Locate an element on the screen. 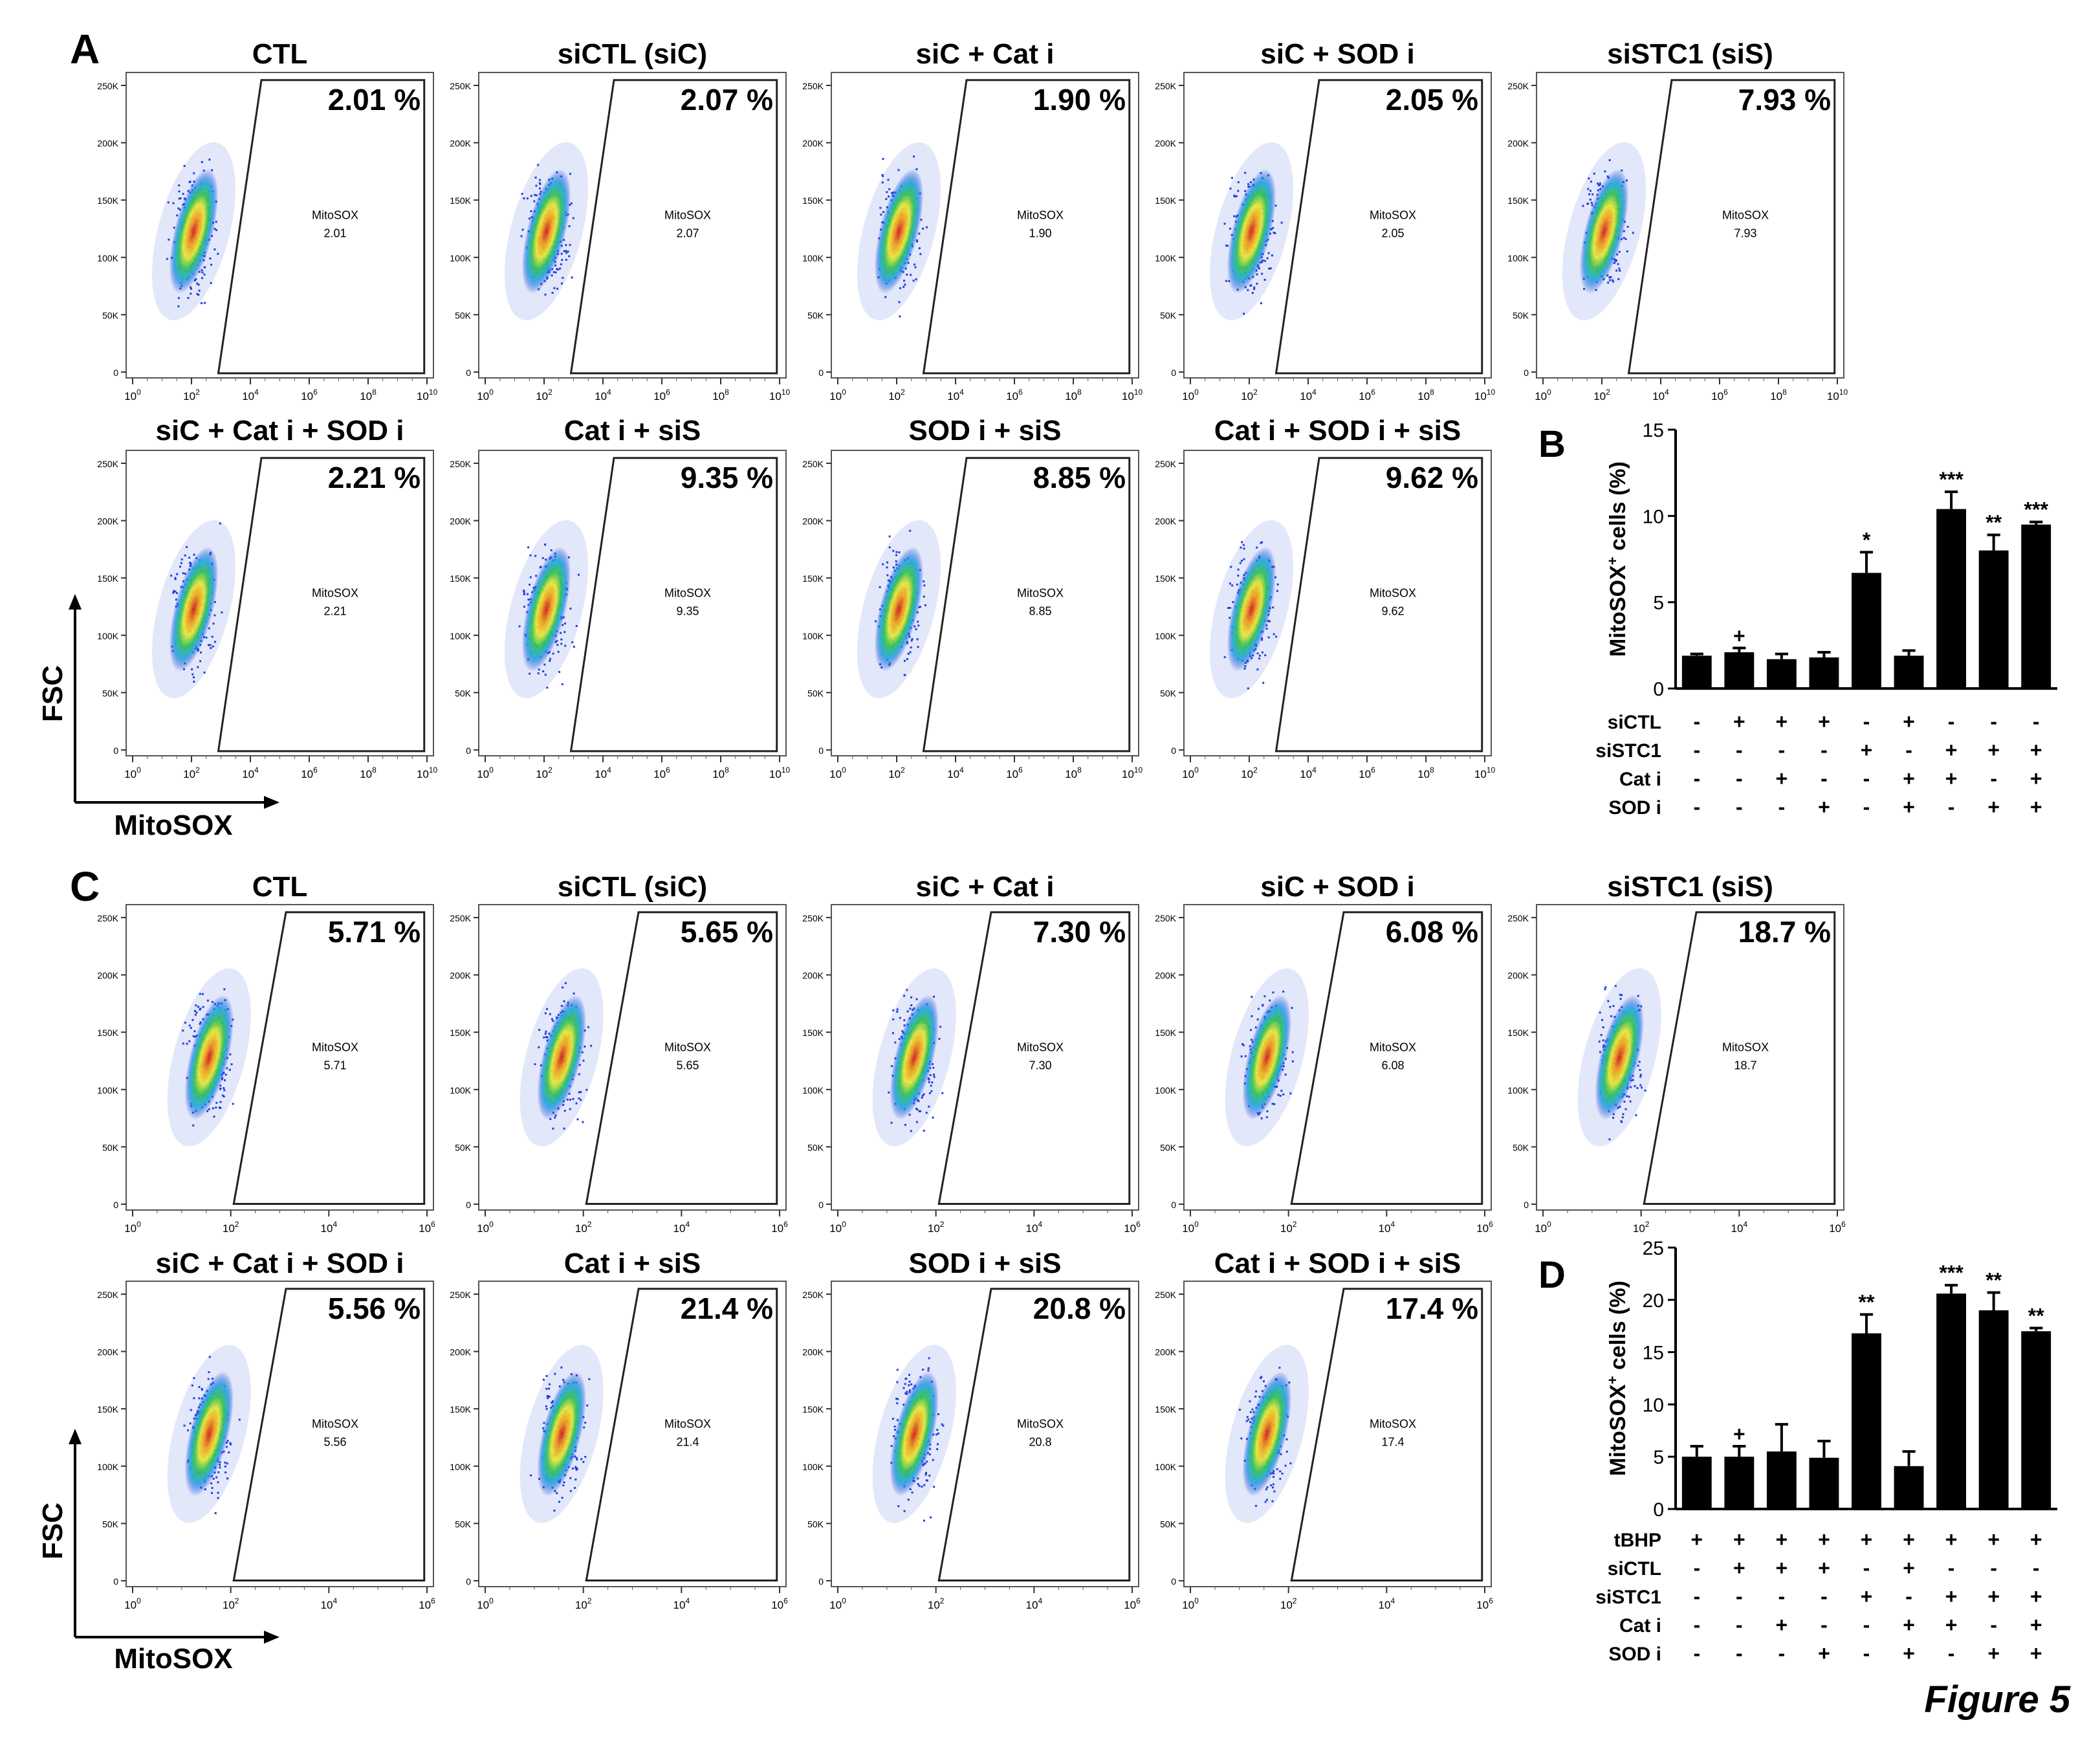 The image size is (2100, 1751). fsc-axis-label-a: FSC is located at coordinates (53, 694).